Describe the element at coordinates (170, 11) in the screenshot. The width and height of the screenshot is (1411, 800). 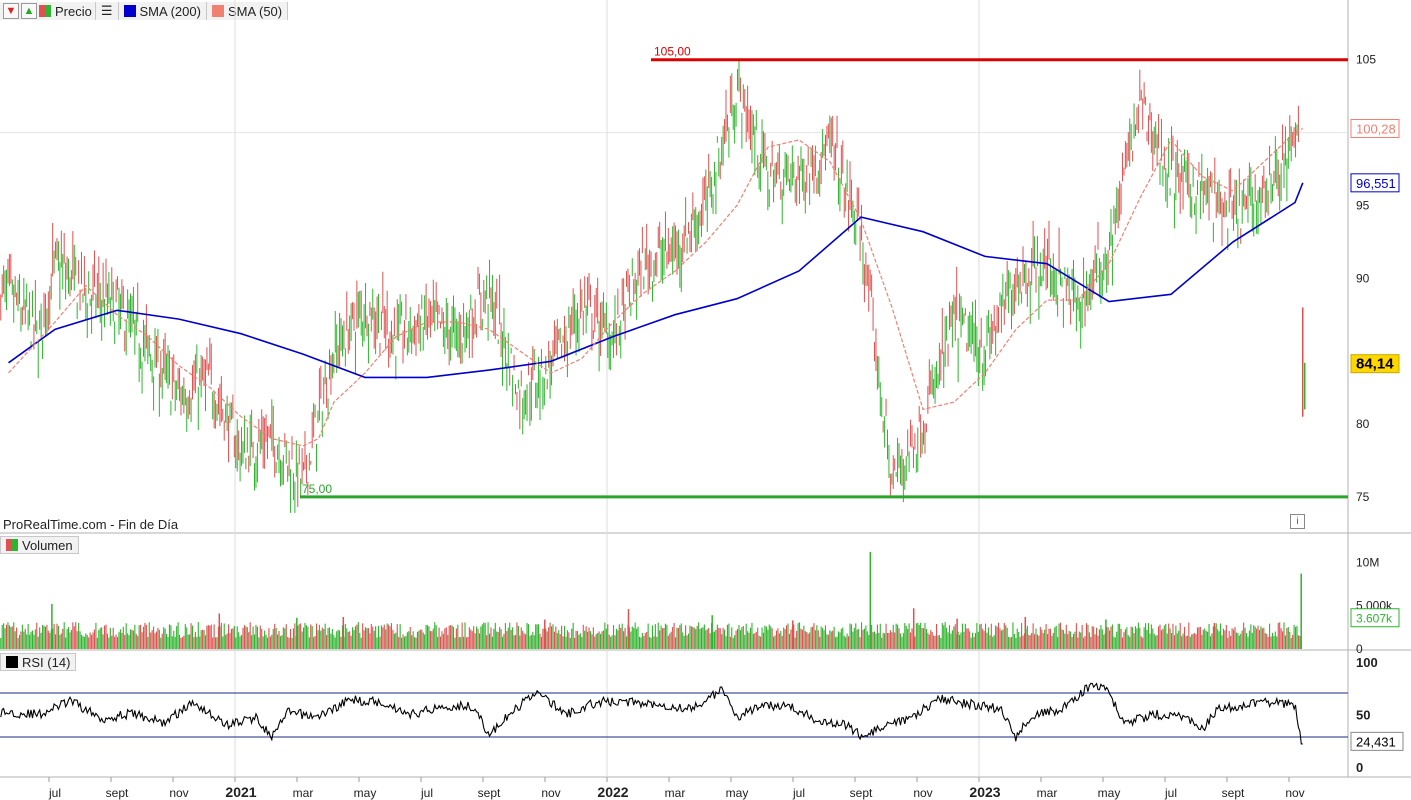
I see `legend-sma200-label: SMA (200)` at that location.